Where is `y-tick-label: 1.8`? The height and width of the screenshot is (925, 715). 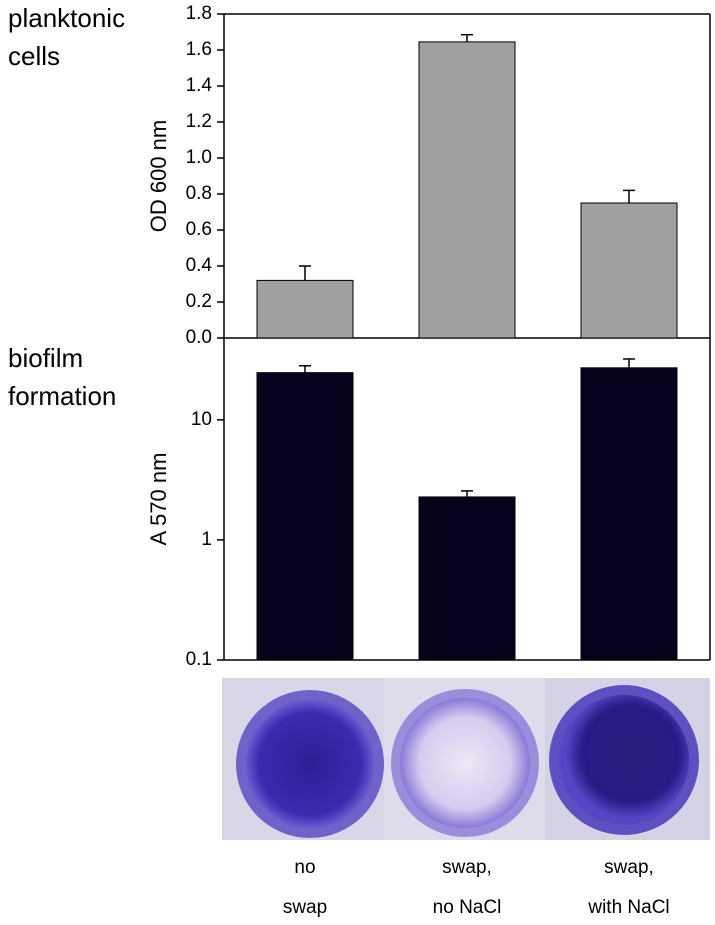
y-tick-label: 1.8 is located at coordinates (199, 13).